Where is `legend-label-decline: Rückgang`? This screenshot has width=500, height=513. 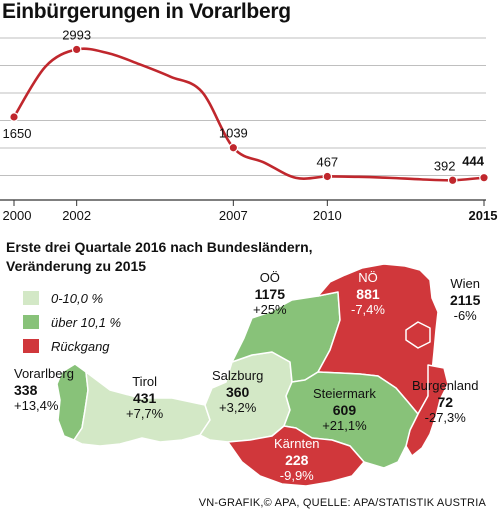 legend-label-decline: Rückgang is located at coordinates (80, 346).